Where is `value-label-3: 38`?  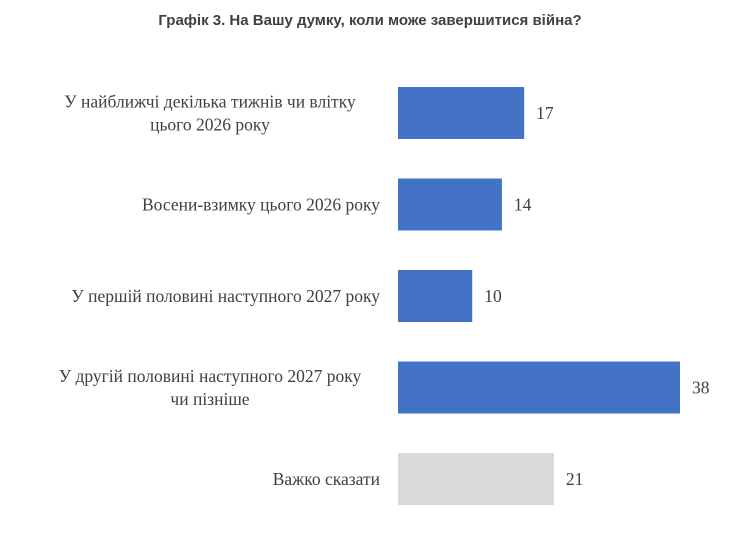
value-label-3: 38 is located at coordinates (701, 388).